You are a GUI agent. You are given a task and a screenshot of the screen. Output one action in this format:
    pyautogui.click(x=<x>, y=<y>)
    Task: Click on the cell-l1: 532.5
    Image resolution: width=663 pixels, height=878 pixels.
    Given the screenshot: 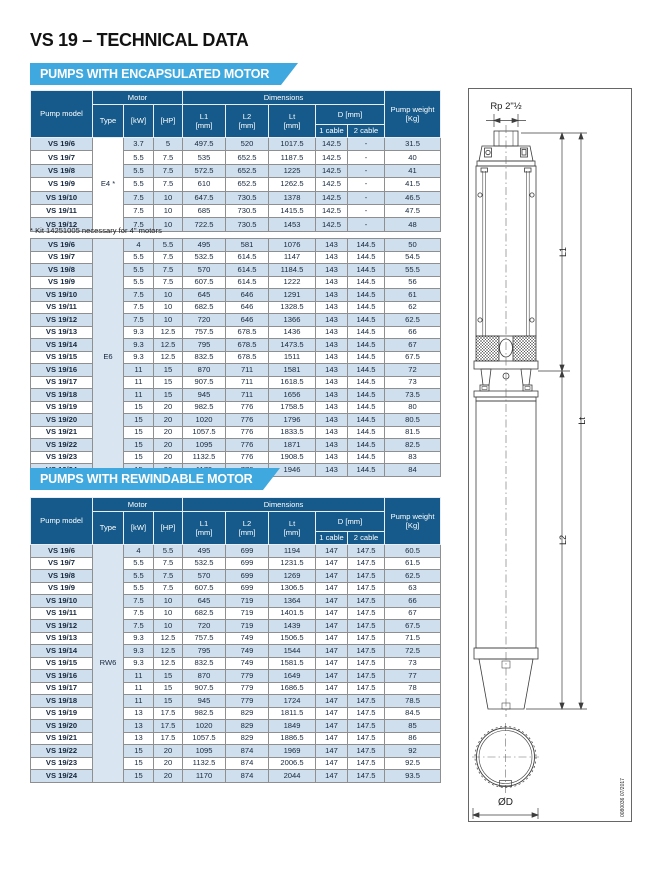 What is the action you would take?
    pyautogui.click(x=204, y=257)
    